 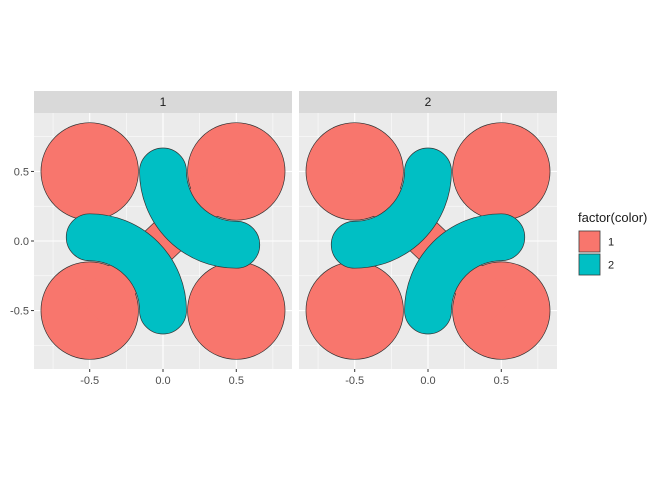 What do you see at coordinates (611, 266) in the screenshot?
I see `legend-label: 2` at bounding box center [611, 266].